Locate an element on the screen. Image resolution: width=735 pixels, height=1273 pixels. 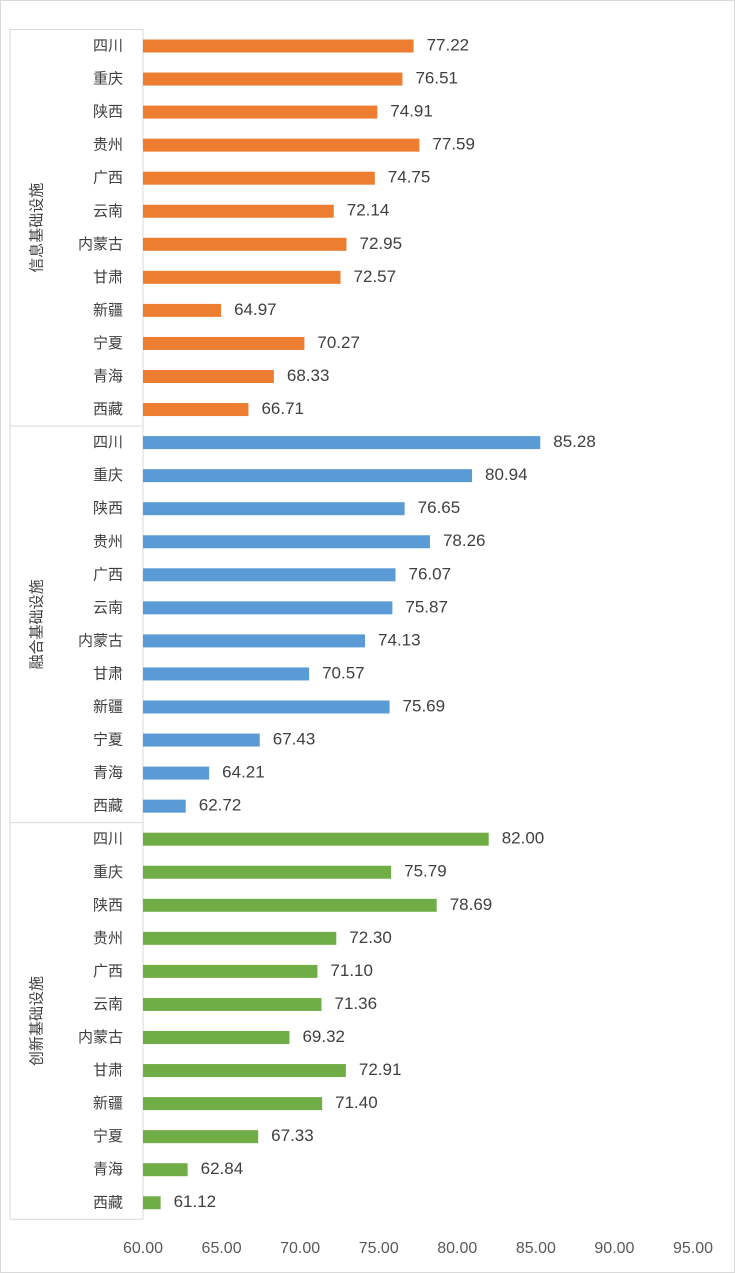
data-label: 72.91 is located at coordinates (380, 1069).